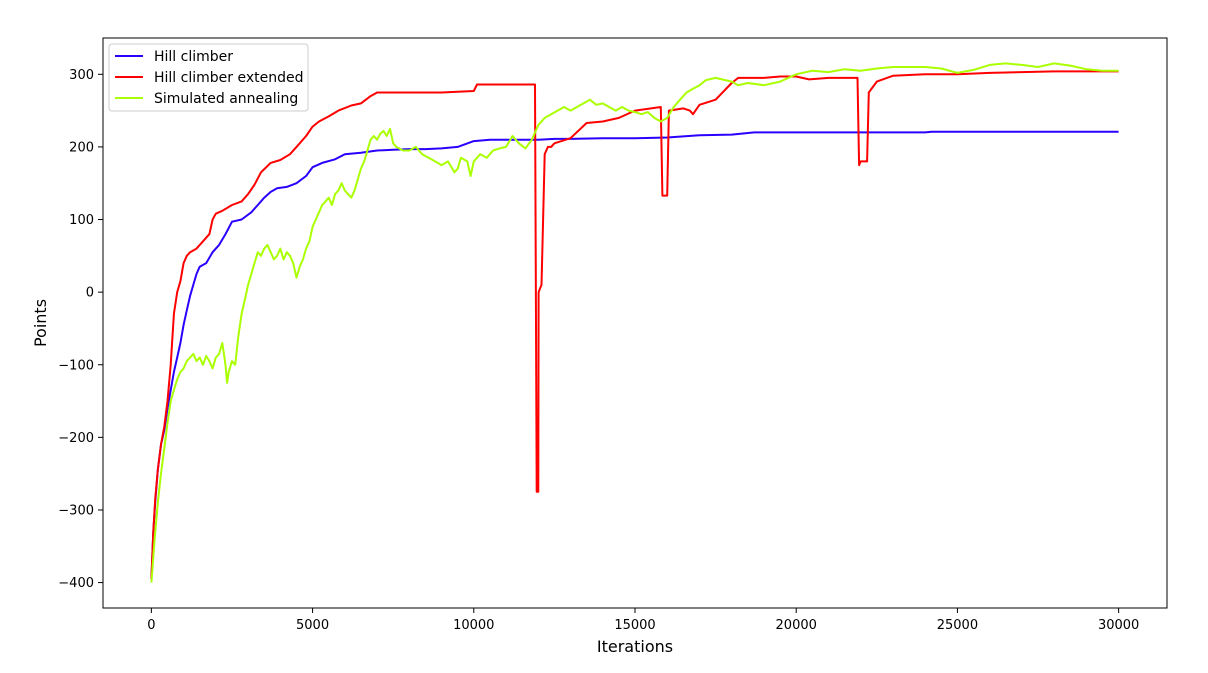 This screenshot has width=1208, height=673. Describe the element at coordinates (635, 646) in the screenshot. I see `x-axis-label: Iterations` at that location.